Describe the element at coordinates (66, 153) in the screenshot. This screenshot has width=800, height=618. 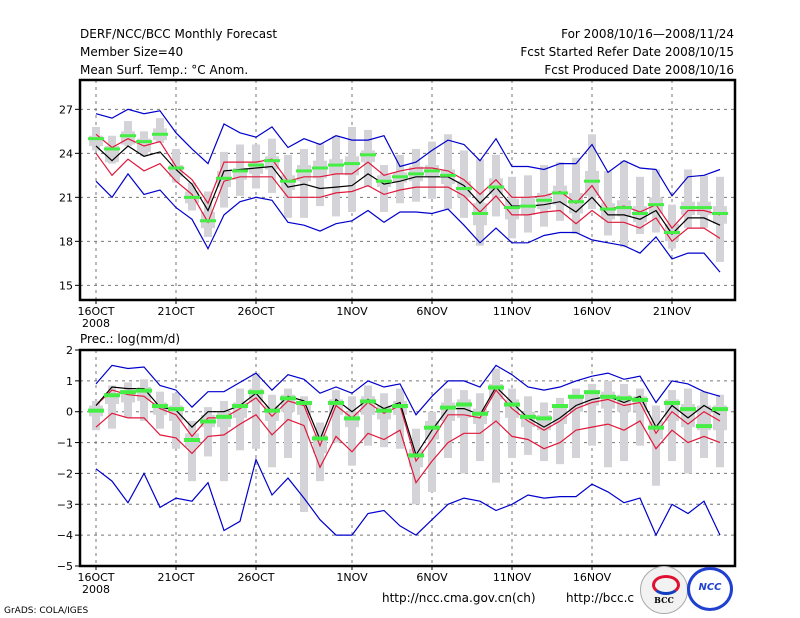
I see `y-tick-label: 24` at that location.